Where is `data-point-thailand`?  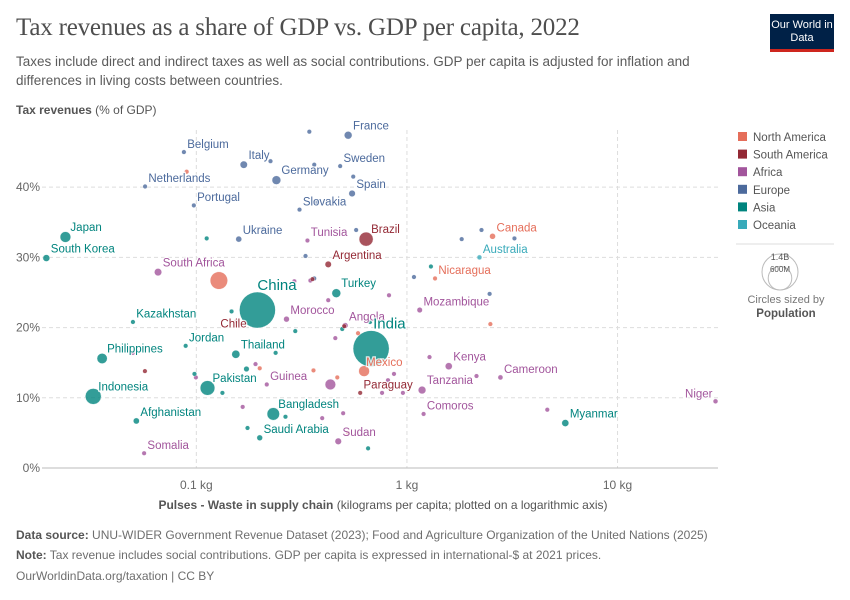
data-point-thailand is located at coordinates (236, 354).